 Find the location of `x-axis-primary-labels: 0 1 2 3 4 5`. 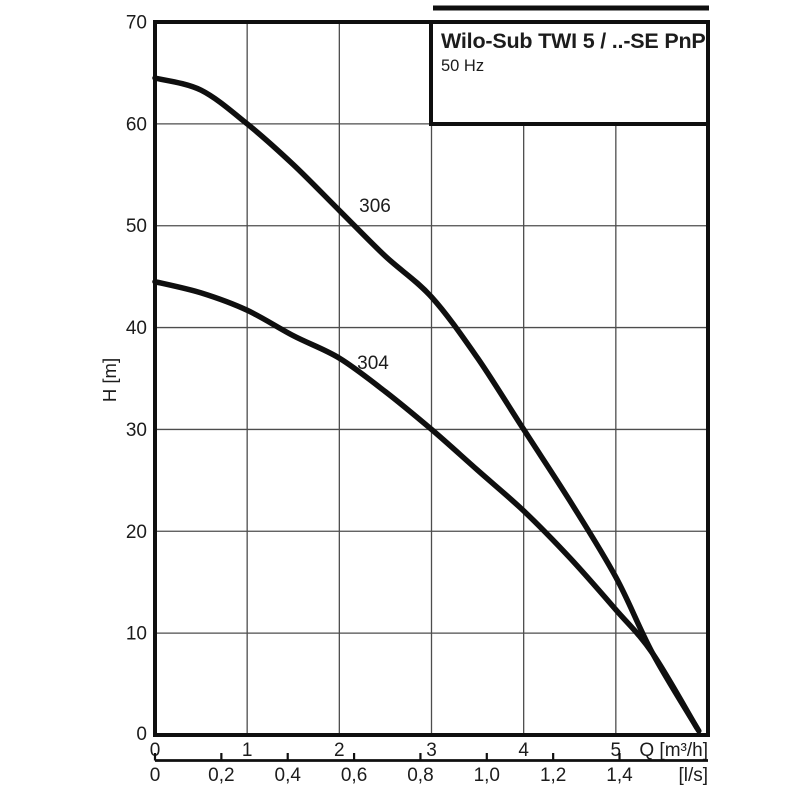

x-axis-primary-labels: 0 1 2 3 4 5 is located at coordinates (385, 750).